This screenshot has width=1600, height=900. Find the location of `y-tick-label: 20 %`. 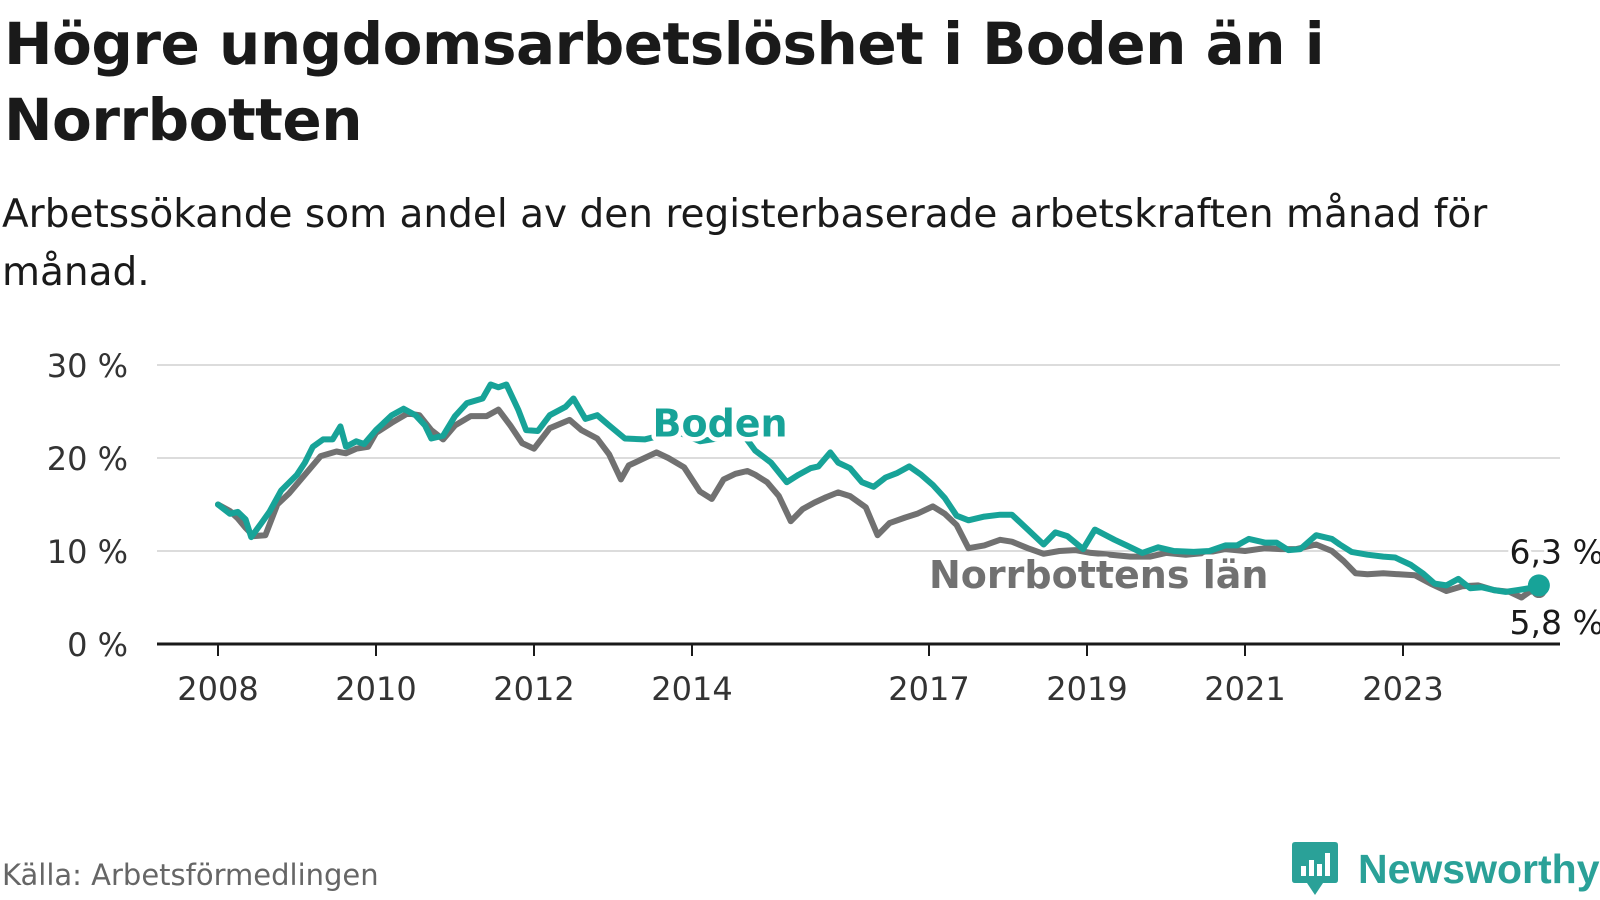

y-tick-label: 20 % is located at coordinates (87, 459).